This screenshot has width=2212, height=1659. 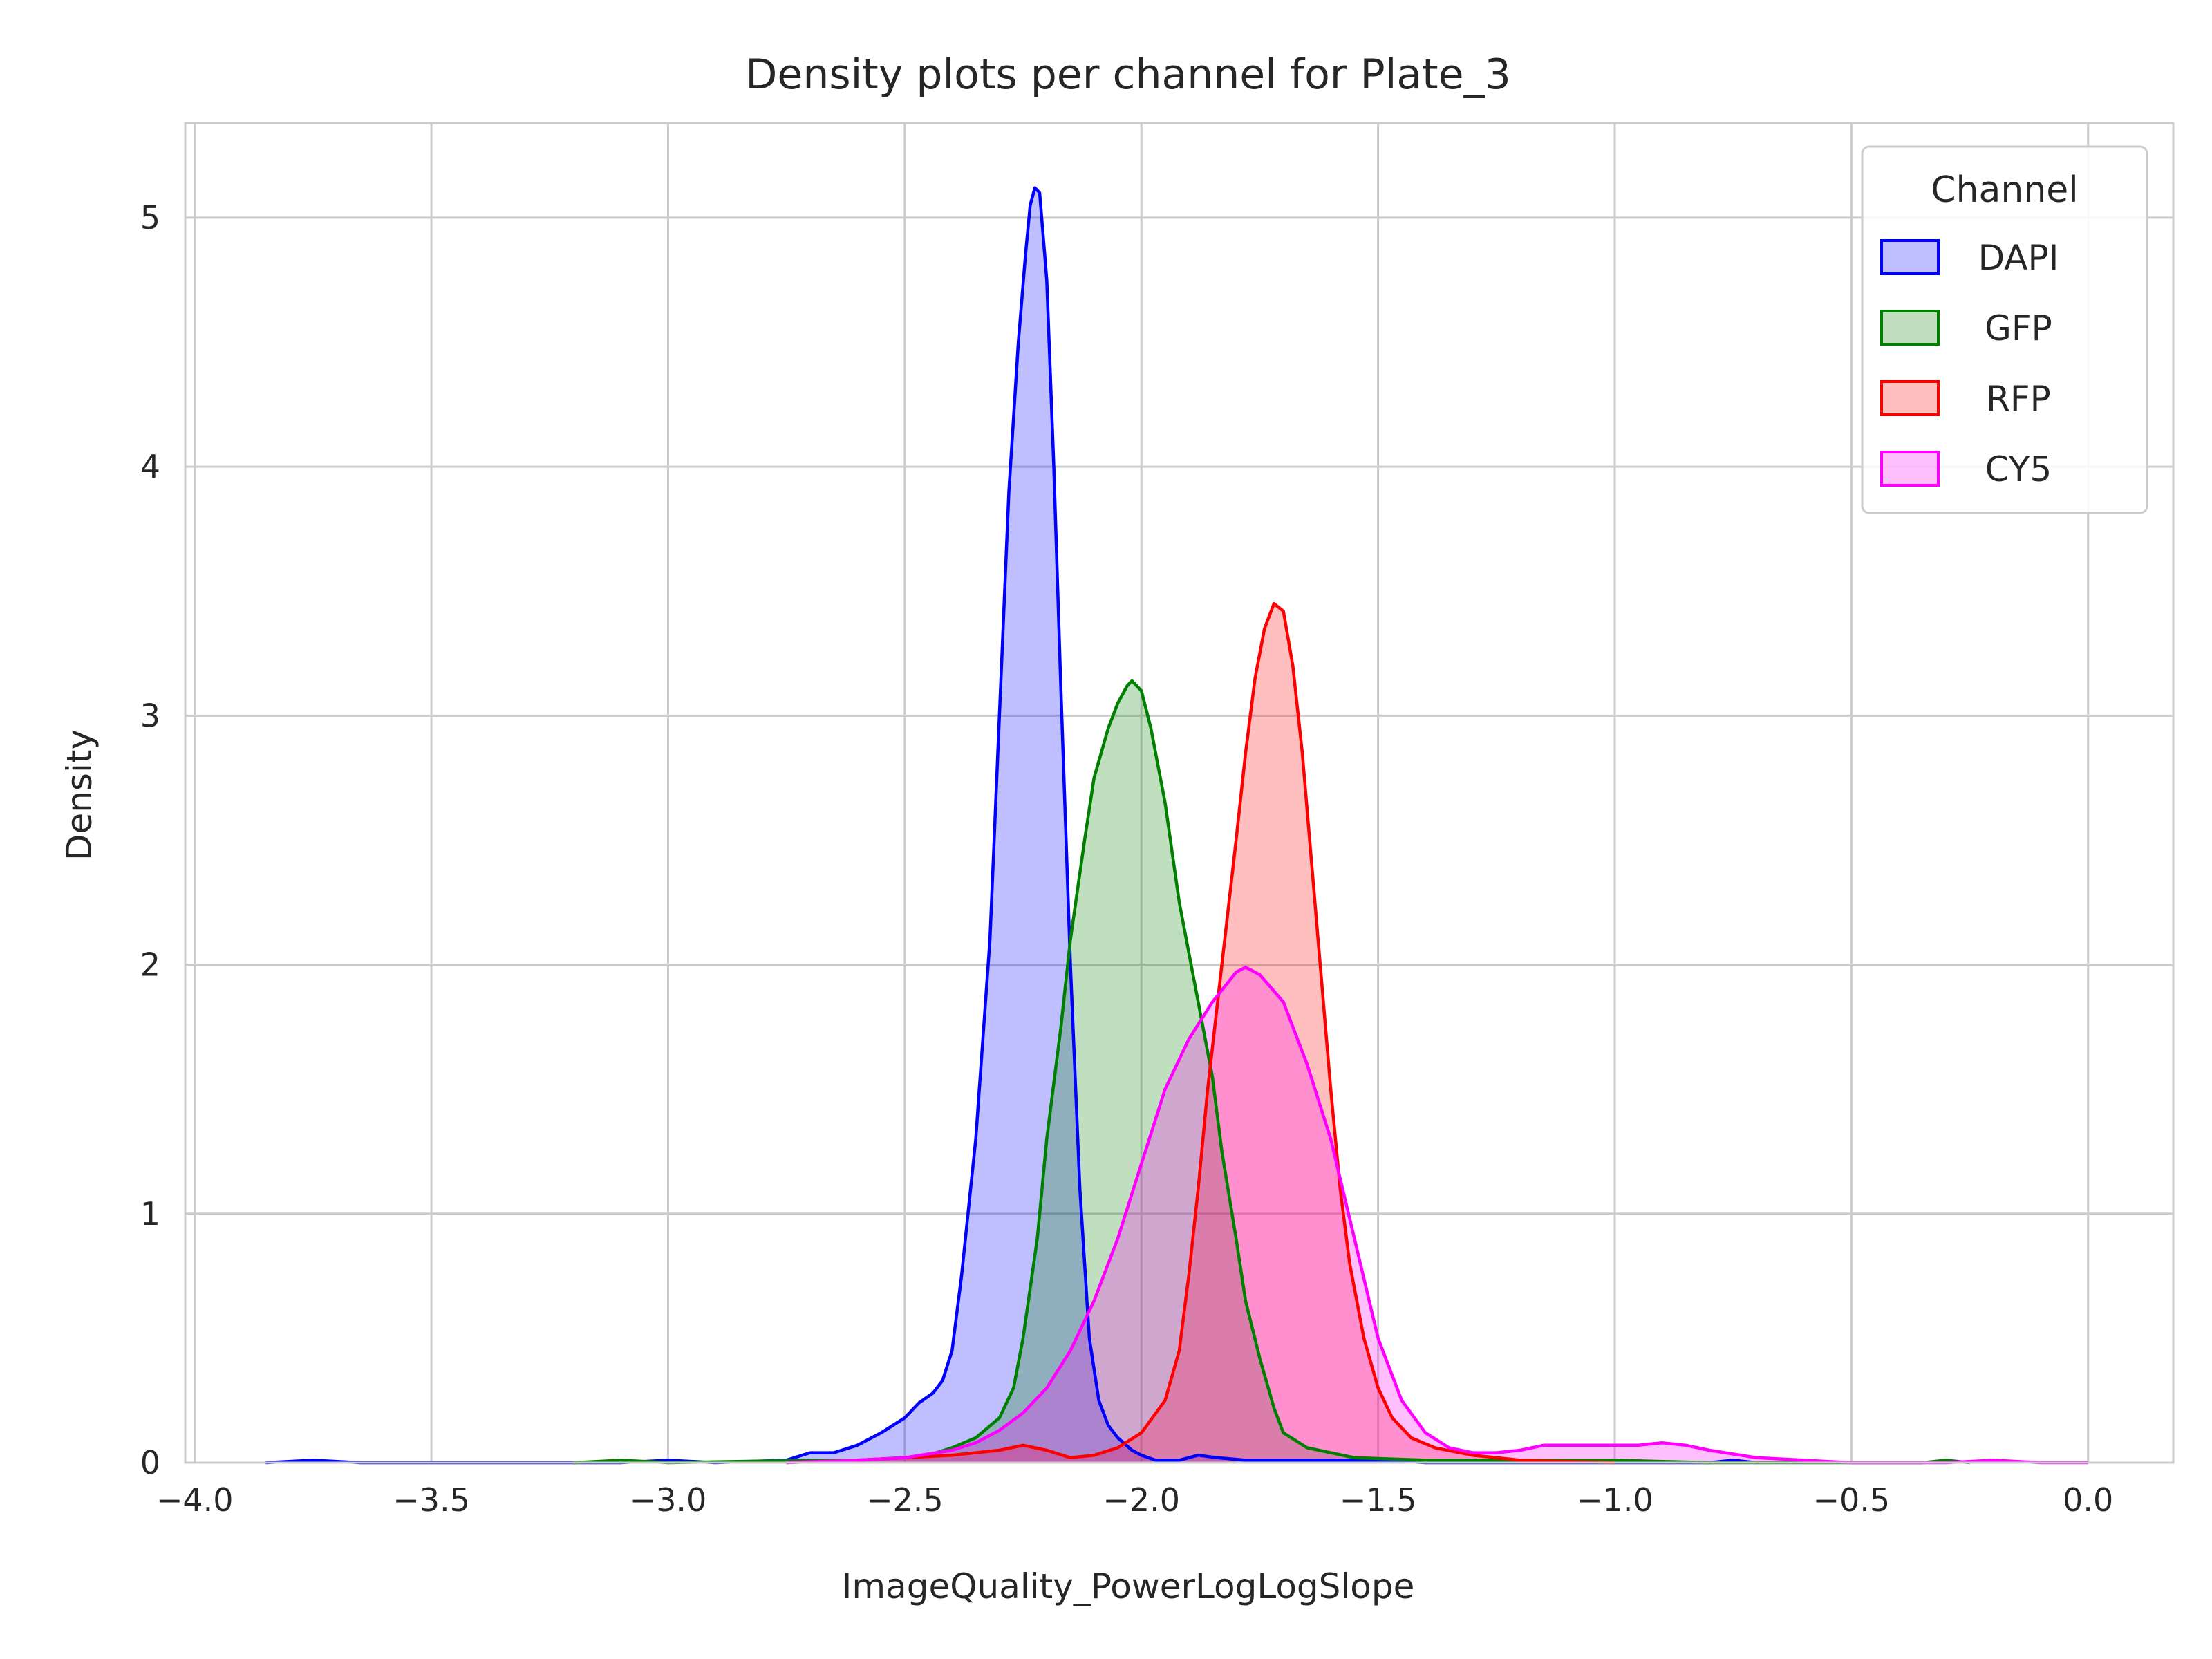 What do you see at coordinates (1910, 398) in the screenshot?
I see `legend-swatch-rfp` at bounding box center [1910, 398].